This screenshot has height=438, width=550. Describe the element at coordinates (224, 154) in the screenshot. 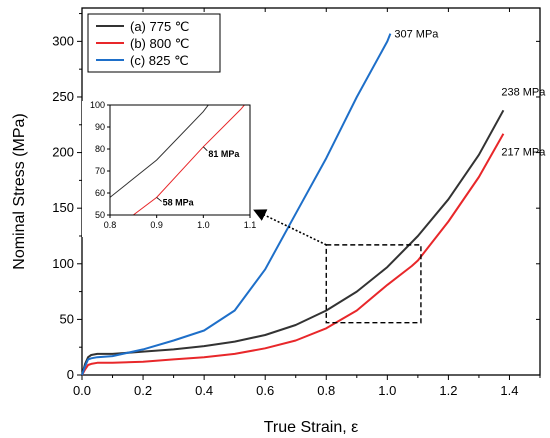

I see `inset-annotation: 81 MPa` at that location.